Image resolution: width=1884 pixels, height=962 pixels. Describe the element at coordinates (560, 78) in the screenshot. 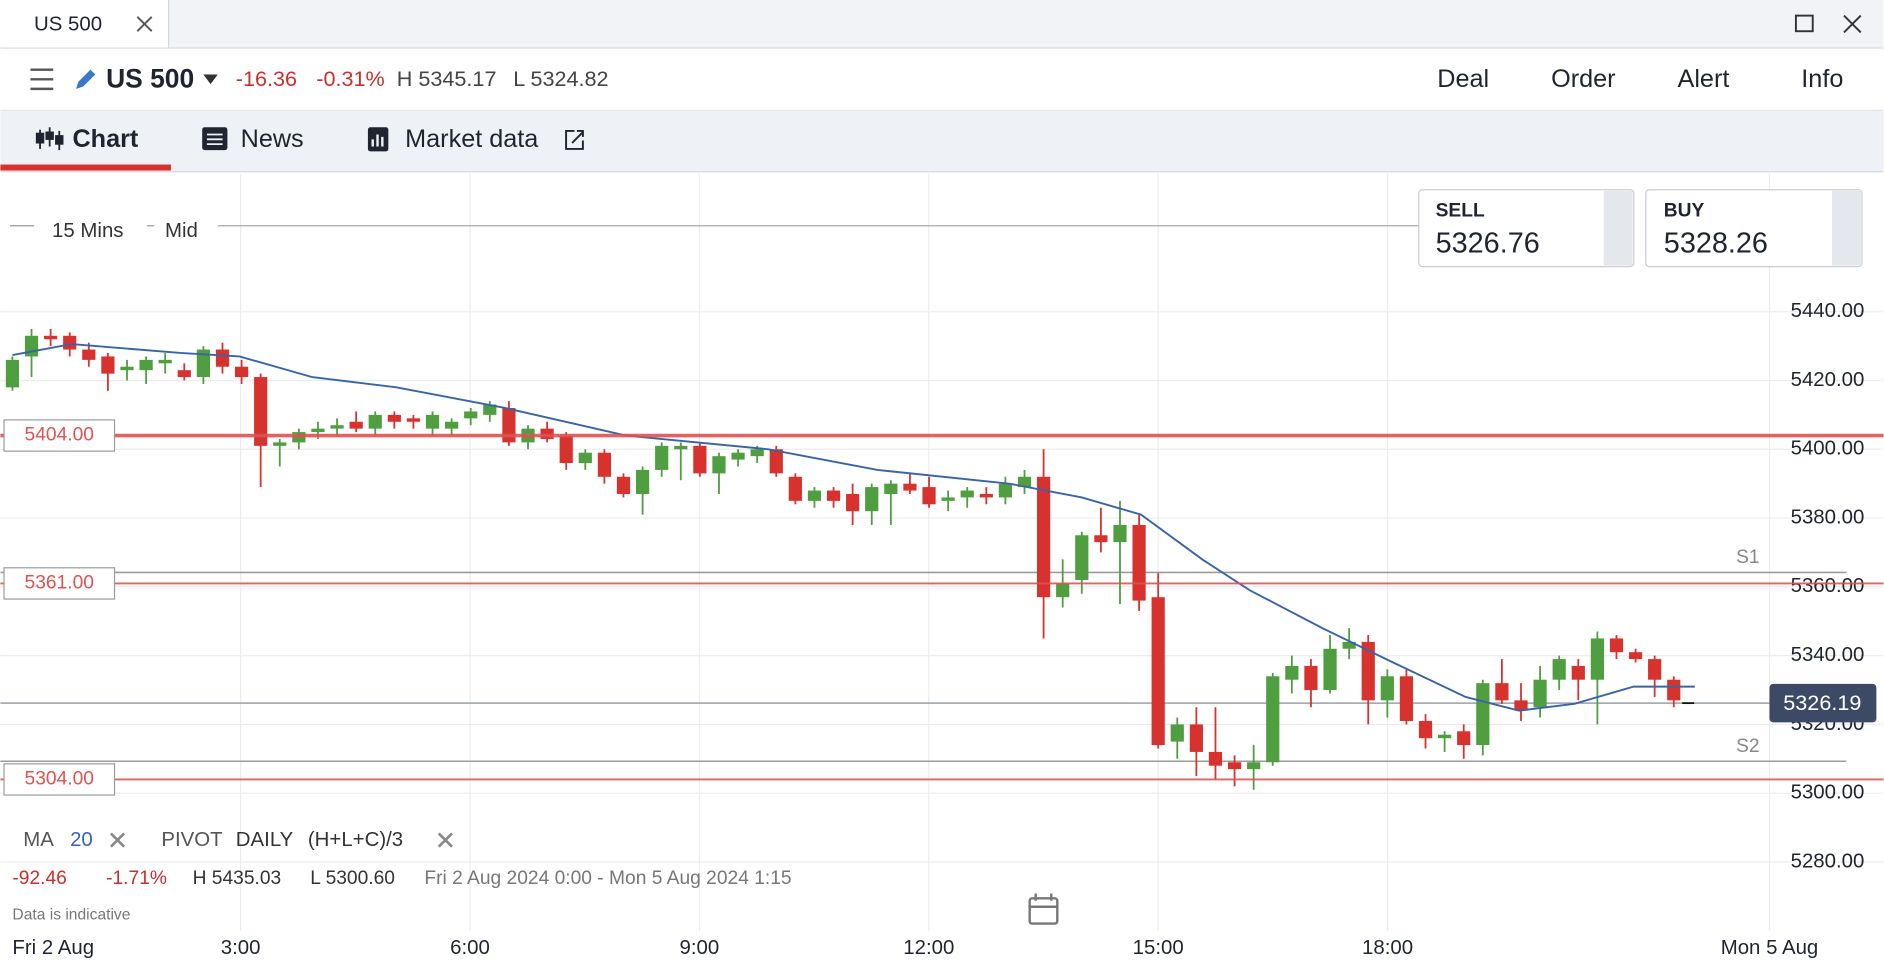

I see `session-low: L 5324.82` at that location.